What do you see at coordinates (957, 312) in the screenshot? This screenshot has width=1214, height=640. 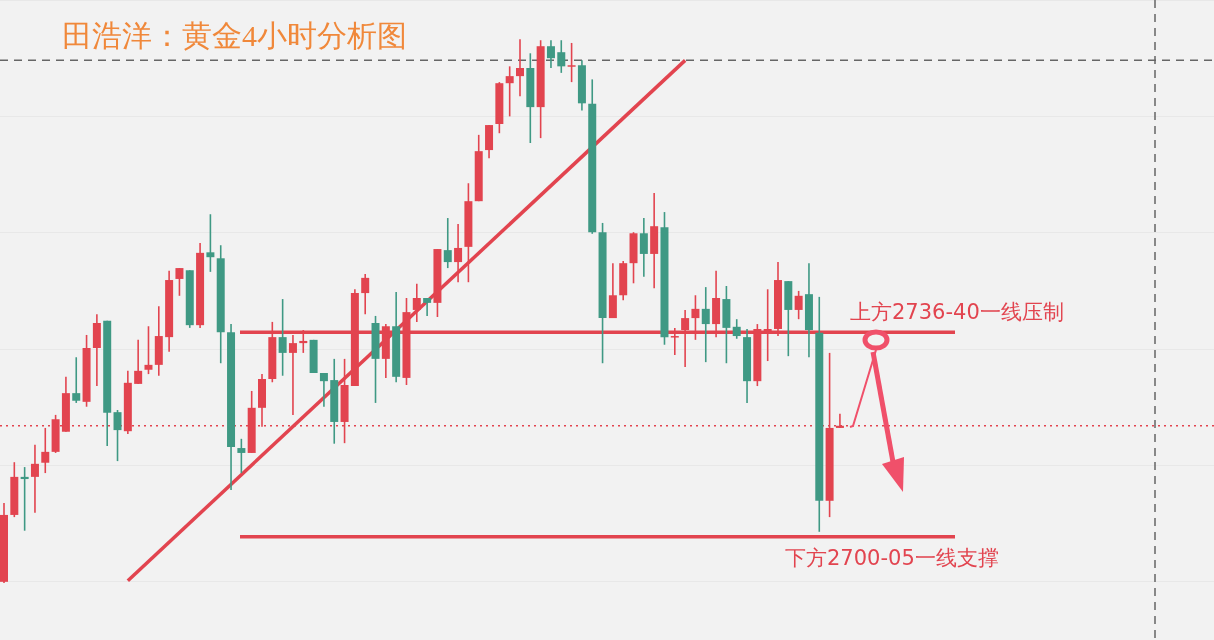 I see `ref-line-label: 上方2736-40一线压制` at bounding box center [957, 312].